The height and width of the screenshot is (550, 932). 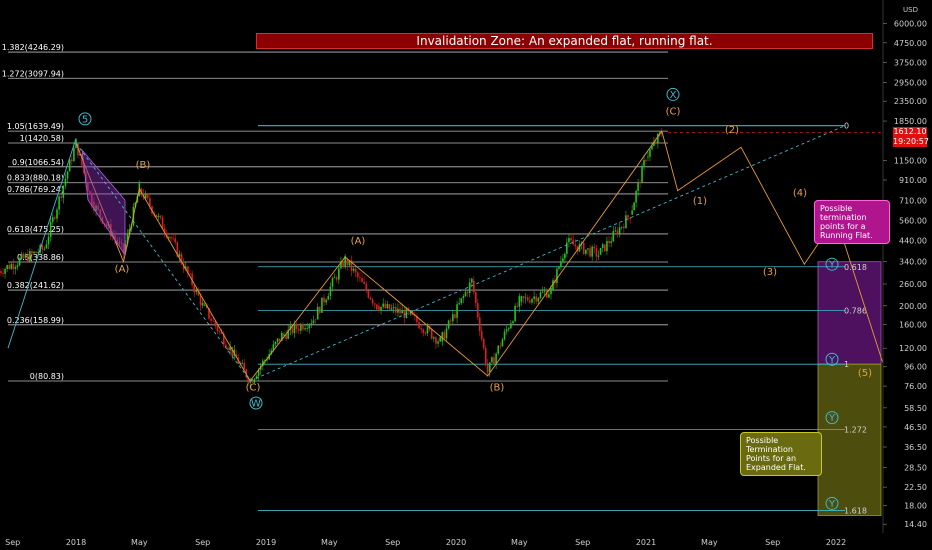 I want to click on y-tick-label: 910.00, so click(x=913, y=180).